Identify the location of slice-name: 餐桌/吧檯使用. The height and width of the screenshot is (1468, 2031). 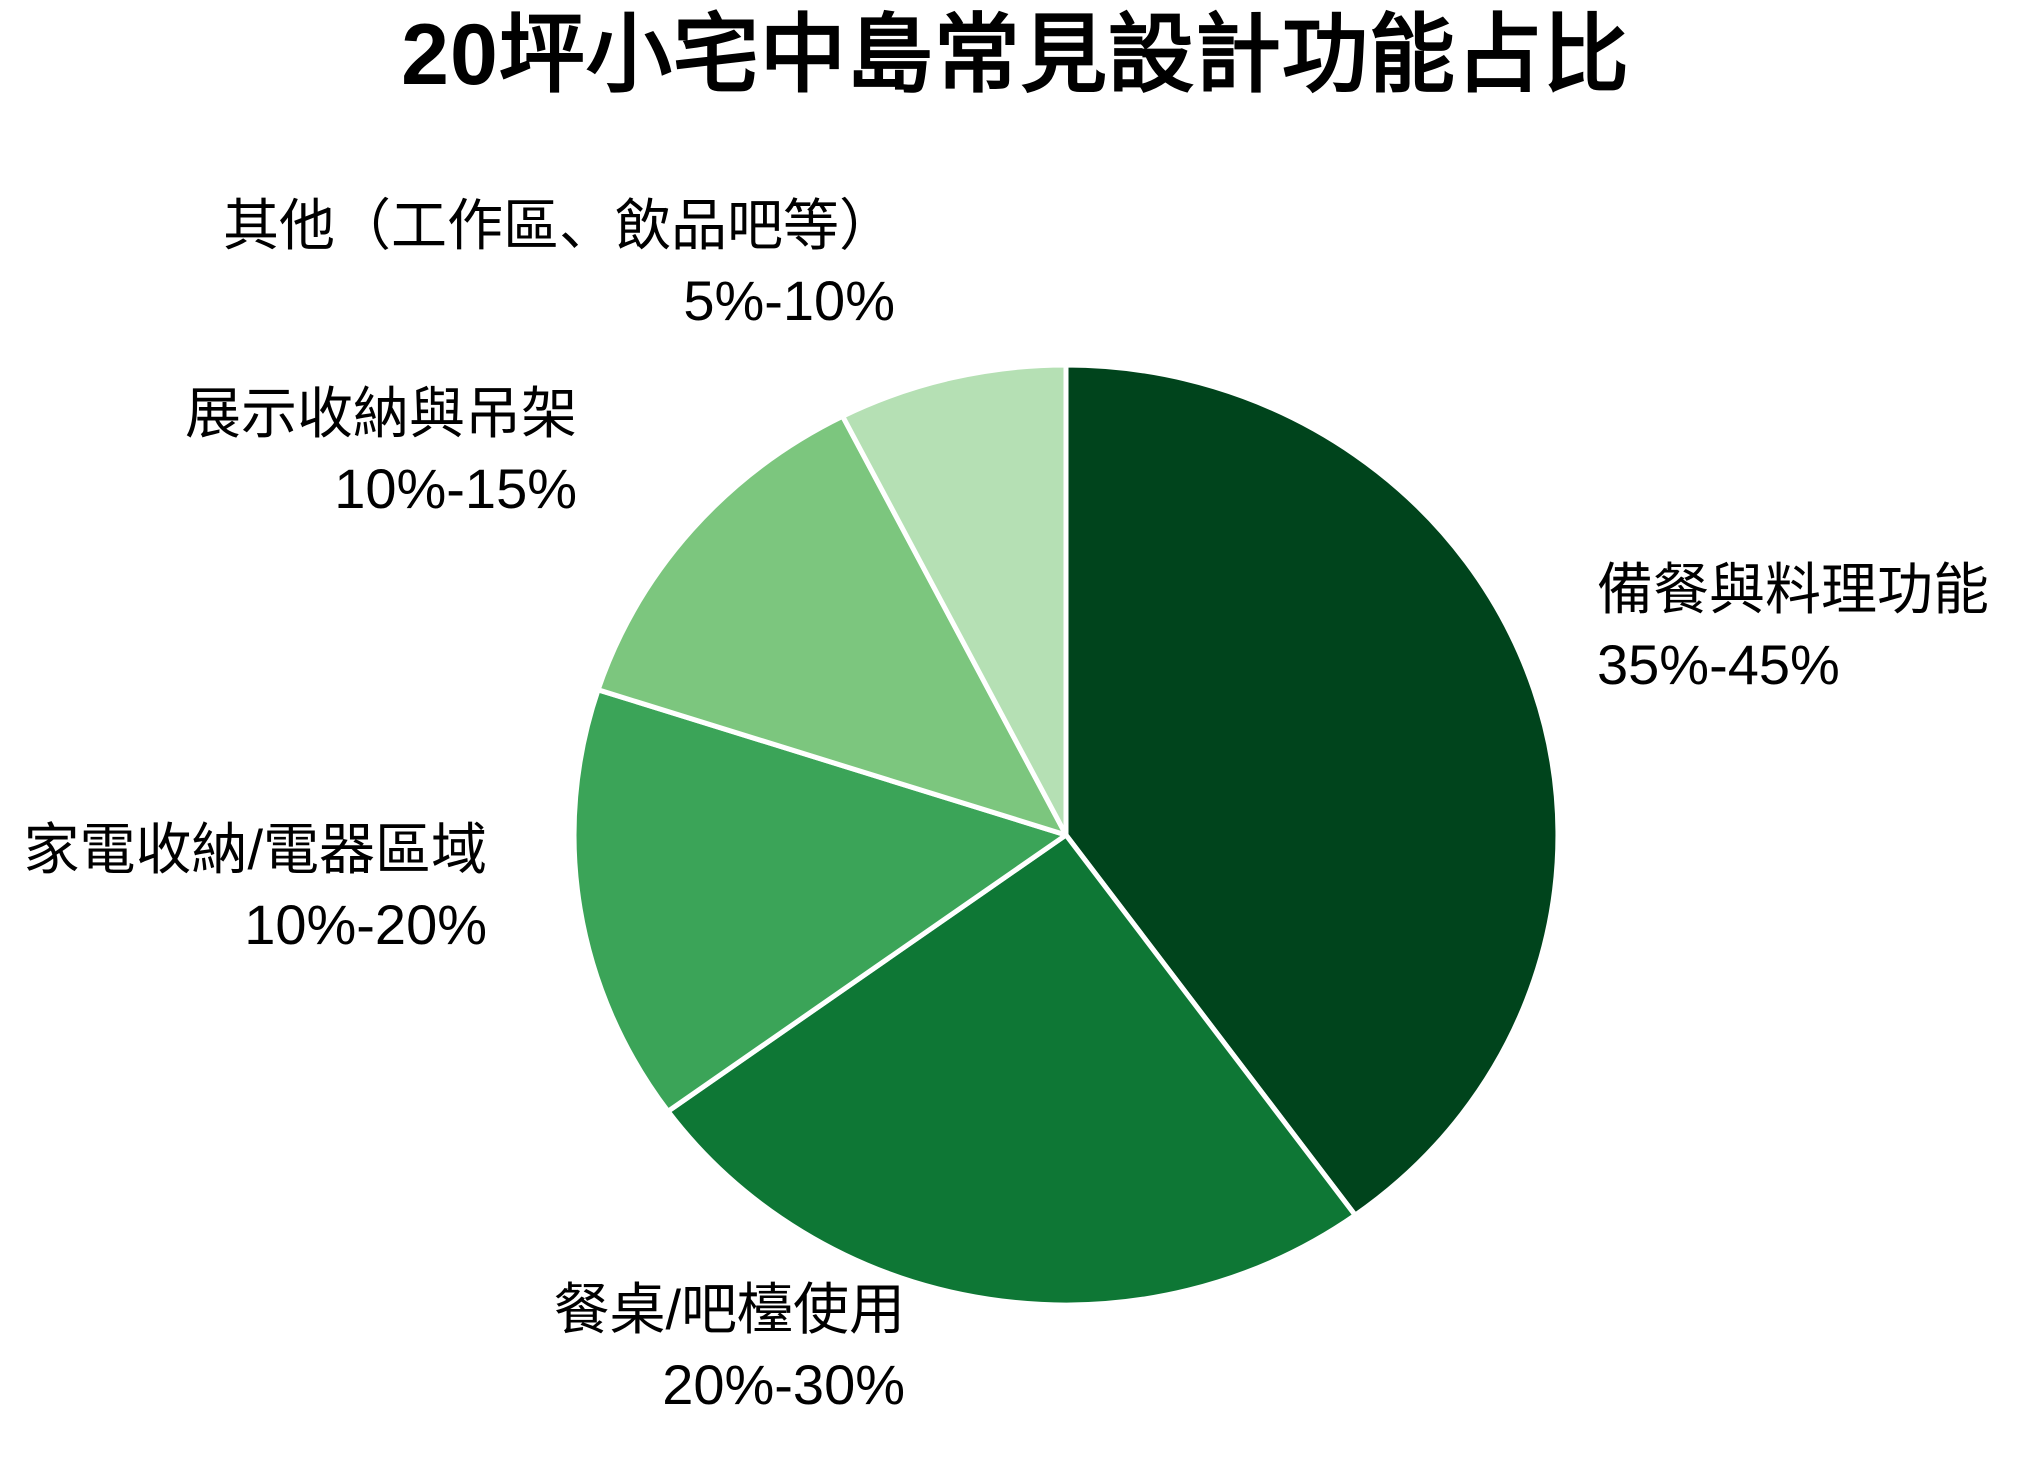
(729, 1309).